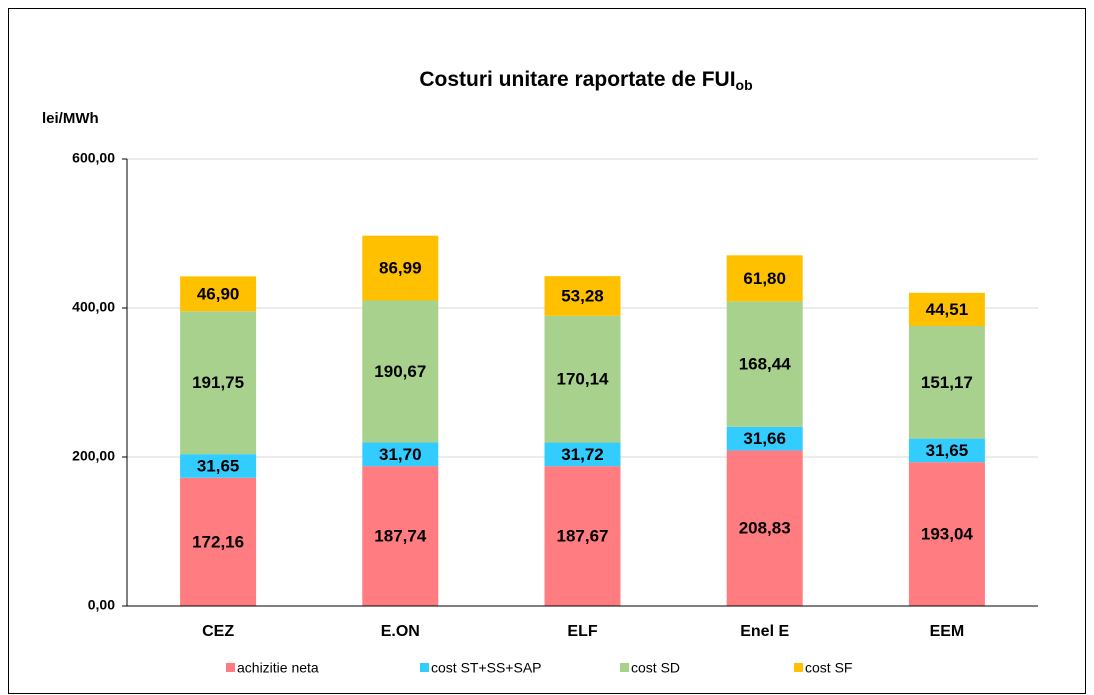 The image size is (1094, 695). I want to click on data-label: 86,99, so click(400, 268).